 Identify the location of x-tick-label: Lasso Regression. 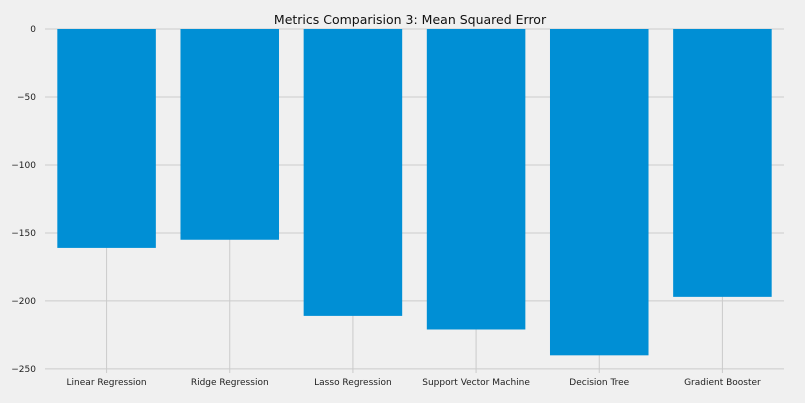
(353, 383).